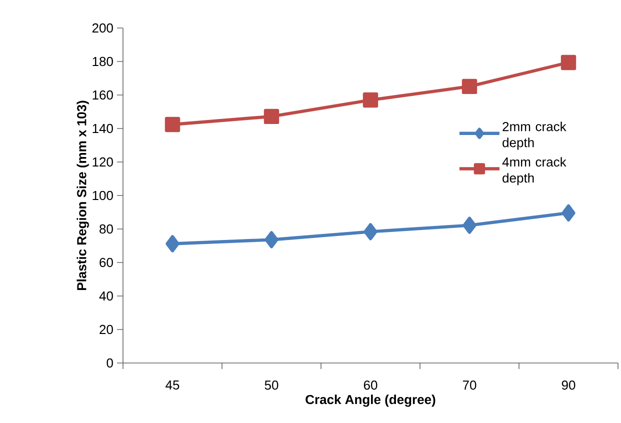  What do you see at coordinates (102, 95) in the screenshot?
I see `y-tick-label: 160` at bounding box center [102, 95].